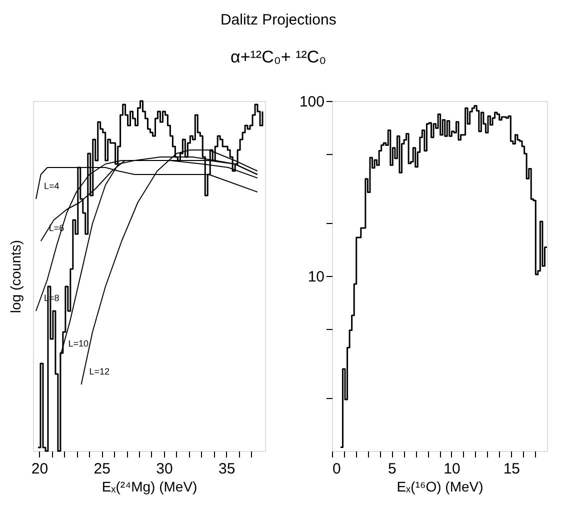  What do you see at coordinates (78, 343) in the screenshot?
I see `series-label: L=10` at bounding box center [78, 343].